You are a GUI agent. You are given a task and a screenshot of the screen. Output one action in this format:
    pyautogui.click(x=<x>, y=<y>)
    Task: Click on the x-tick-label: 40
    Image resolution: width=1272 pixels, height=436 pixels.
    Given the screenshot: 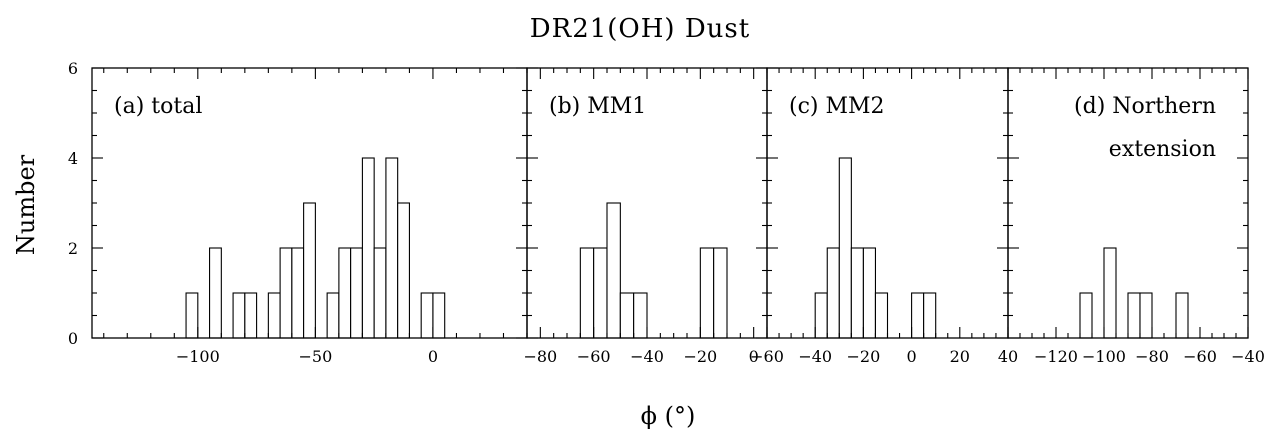 What is the action you would take?
    pyautogui.click(x=1008, y=356)
    